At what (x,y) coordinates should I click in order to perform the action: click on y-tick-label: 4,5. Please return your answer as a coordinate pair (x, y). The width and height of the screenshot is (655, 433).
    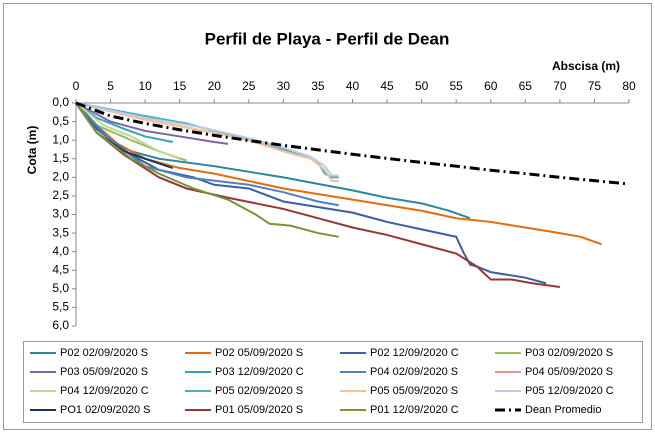
    Looking at the image, I should click on (60, 269).